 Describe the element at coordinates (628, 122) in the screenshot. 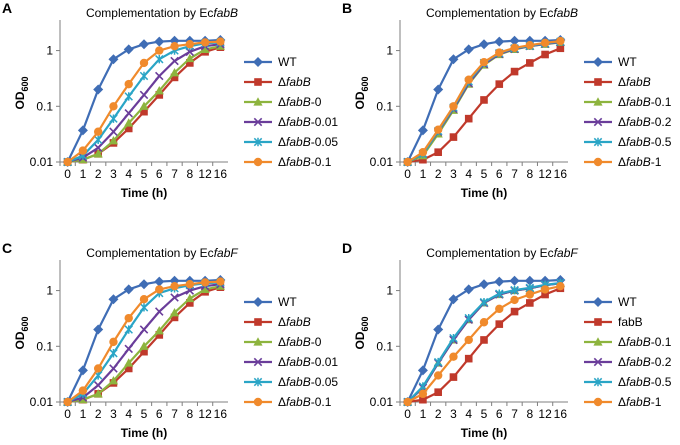

I see `legend-item: ΔfabB-0.2` at that location.